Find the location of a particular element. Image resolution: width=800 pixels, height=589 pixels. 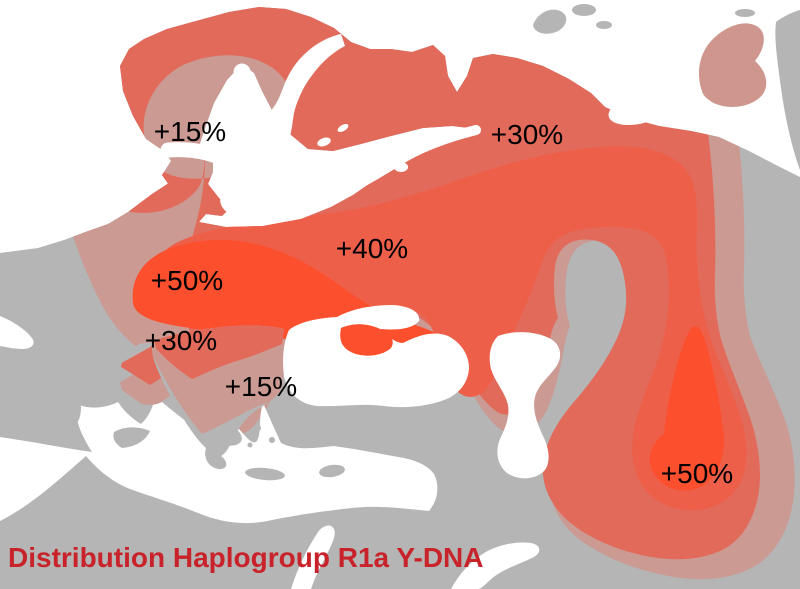

sea-bay-of-biscay is located at coordinates (17, 332).